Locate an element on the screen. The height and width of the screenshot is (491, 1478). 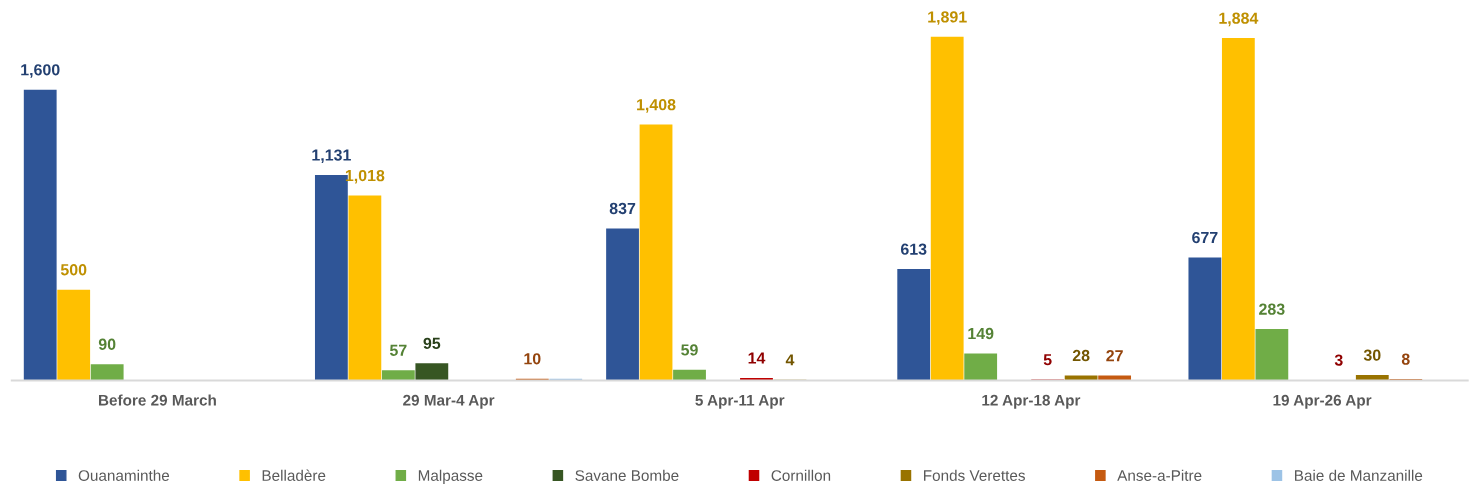
data-label: 1,408 is located at coordinates (656, 106).